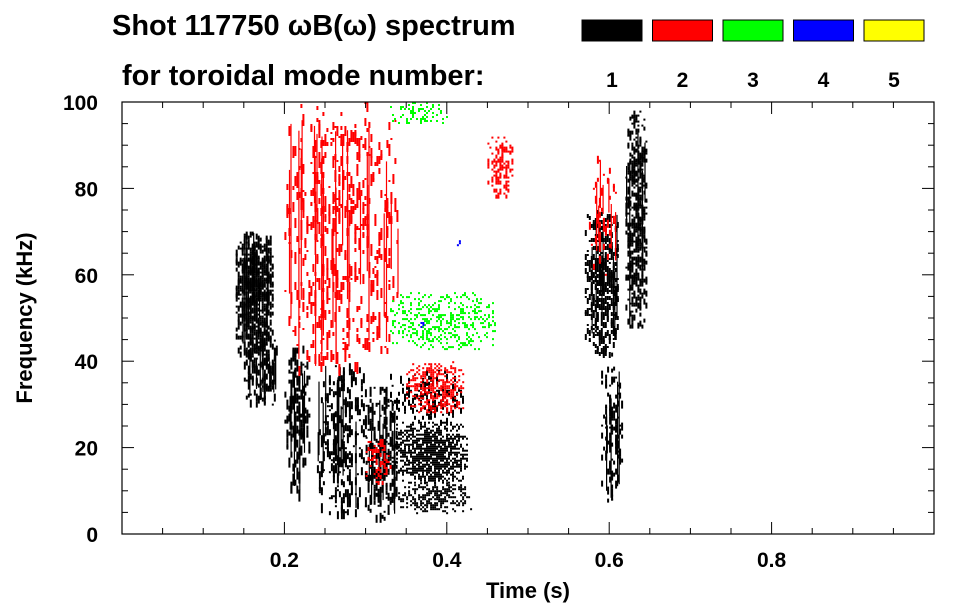 This screenshot has width=963, height=615. Describe the element at coordinates (86, 362) in the screenshot. I see `y-tick-label-2: 40` at that location.